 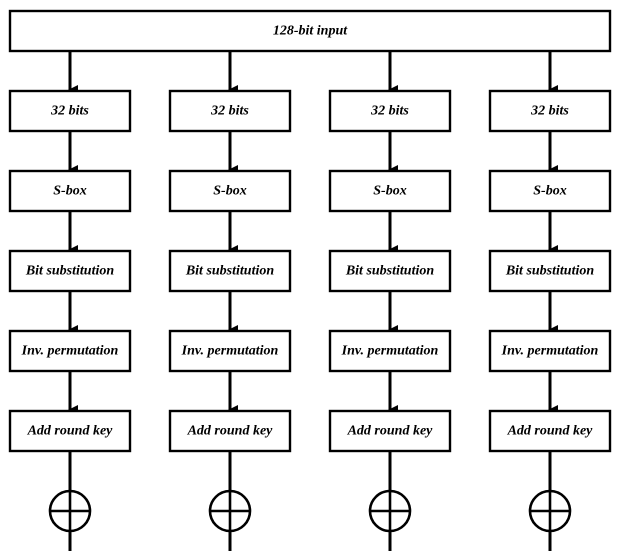 I want to click on input-label: 128-bit input, so click(x=310, y=31).